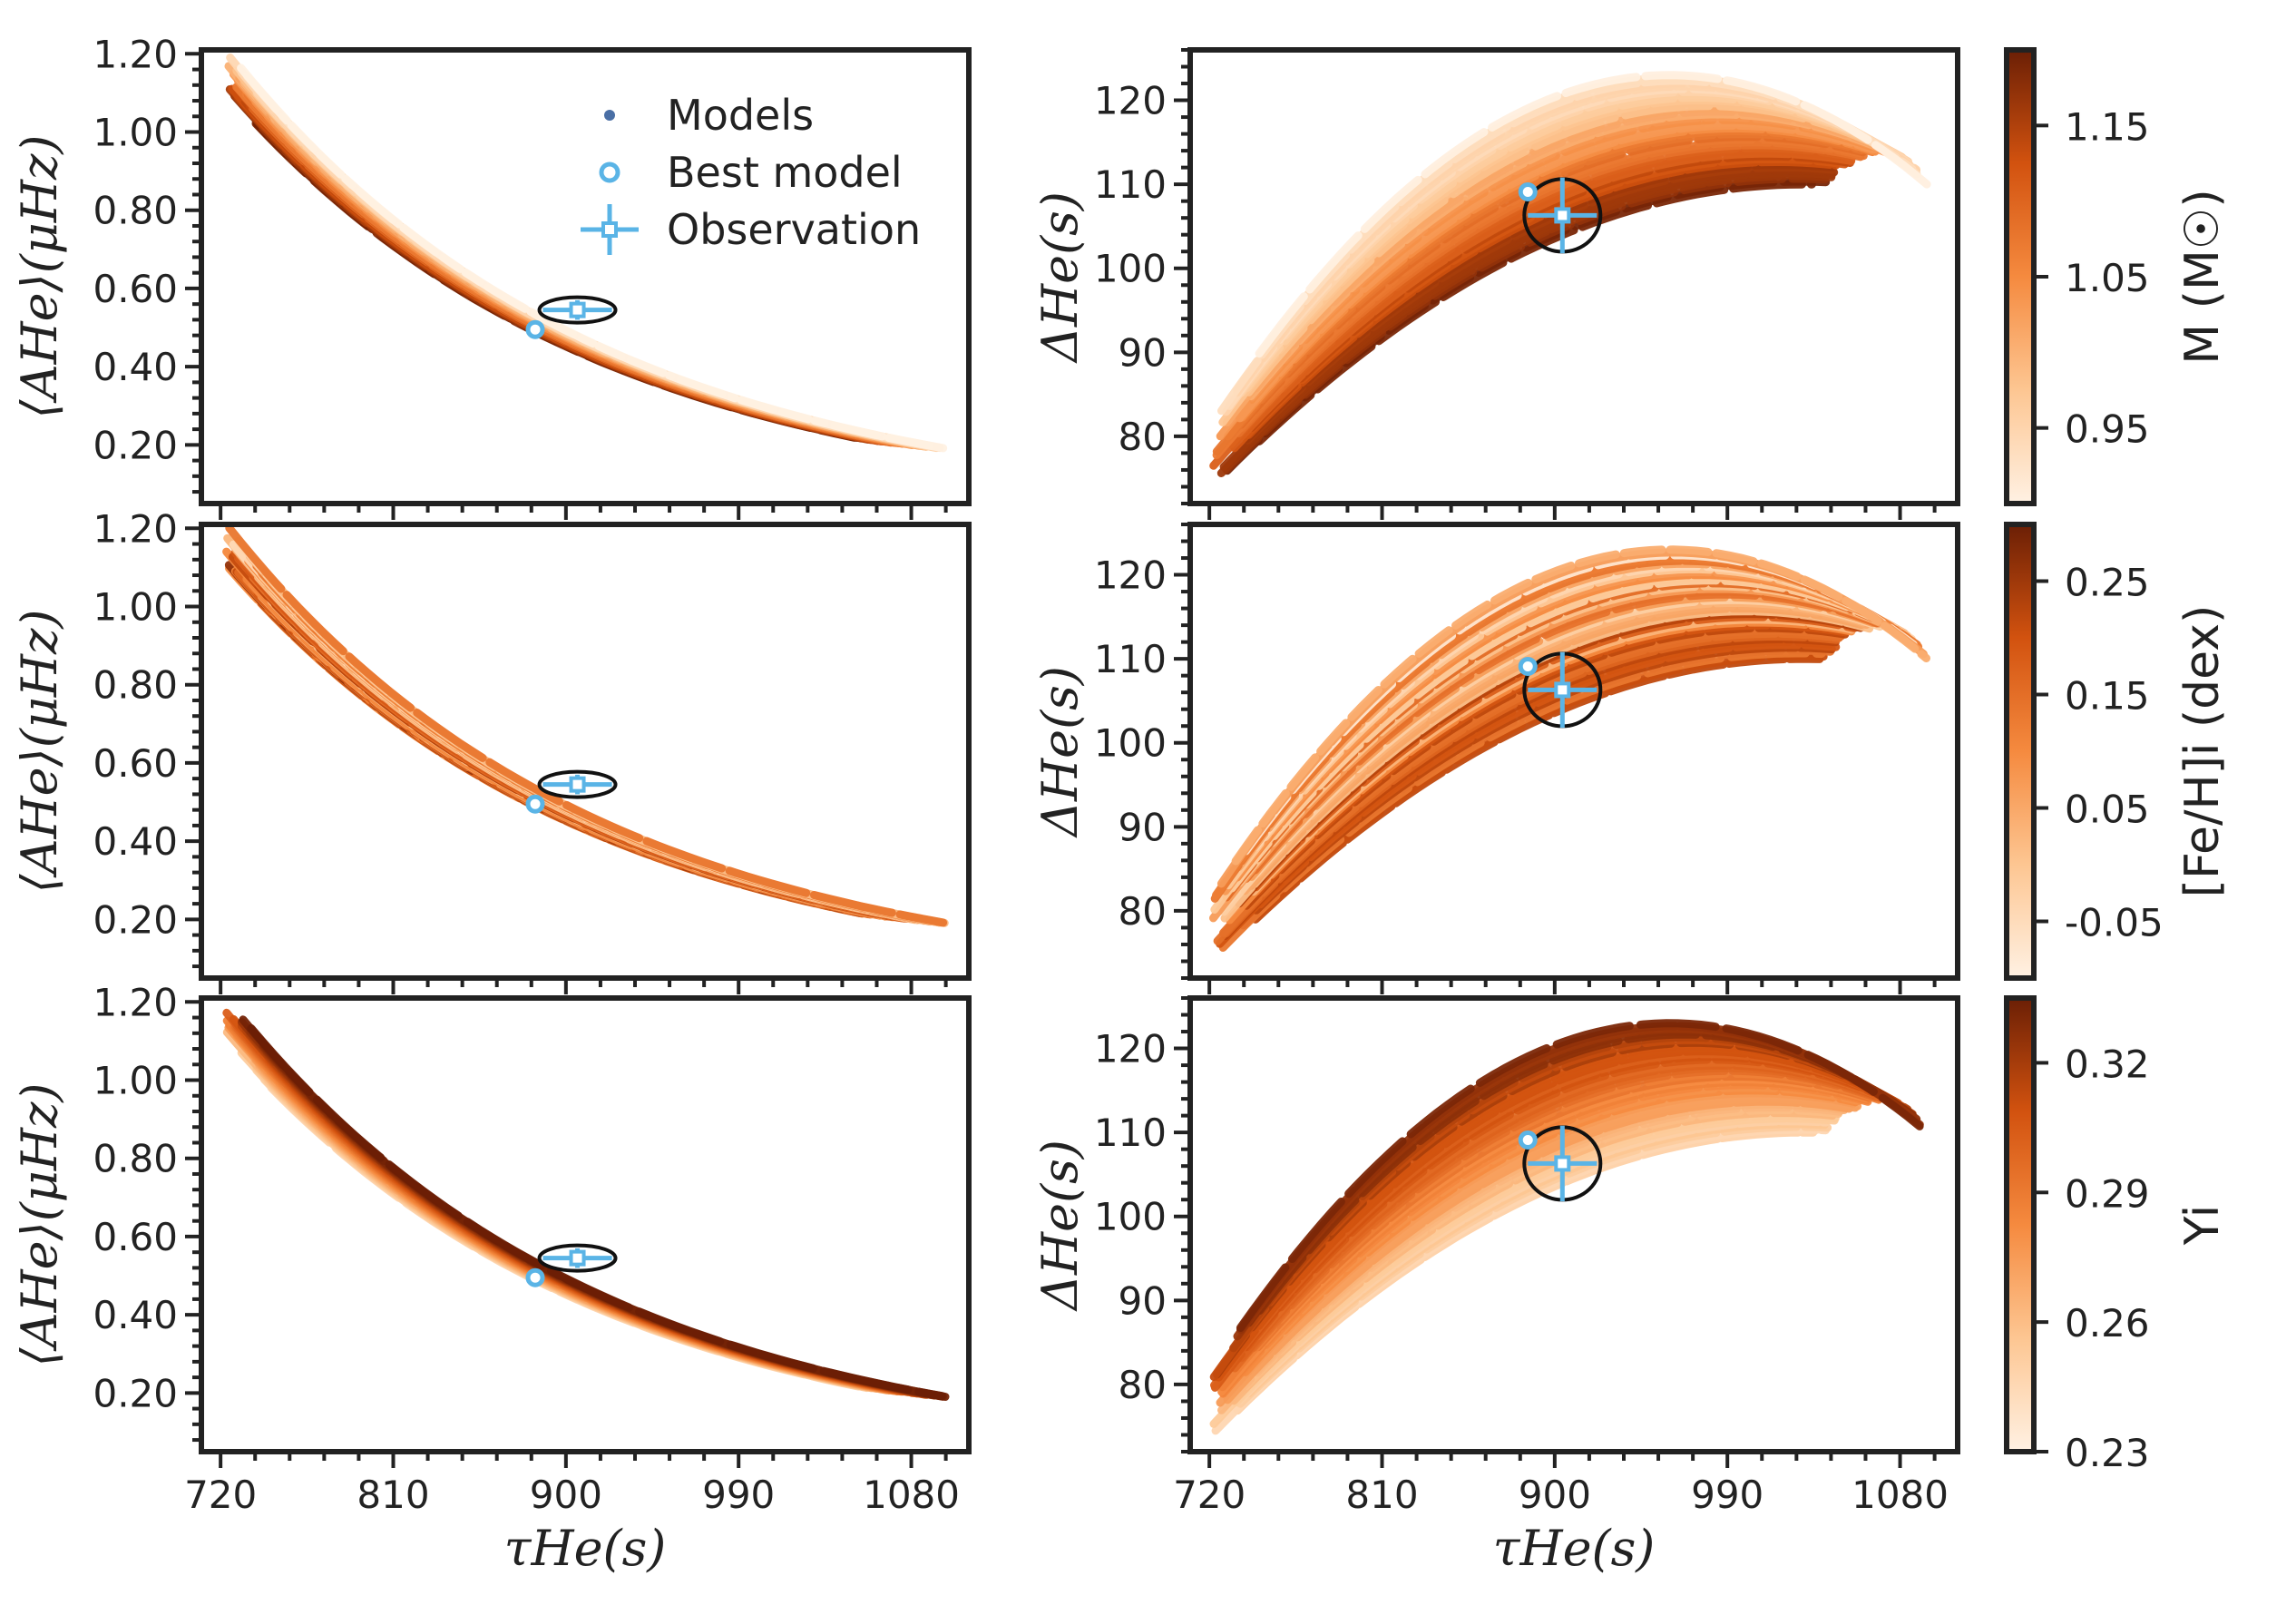 This screenshot has width=2296, height=1605. Describe the element at coordinates (2117, 1235) in the screenshot. I see `colorbar-2: 0.32 0.29 0.26 0.23 Yi` at that location.